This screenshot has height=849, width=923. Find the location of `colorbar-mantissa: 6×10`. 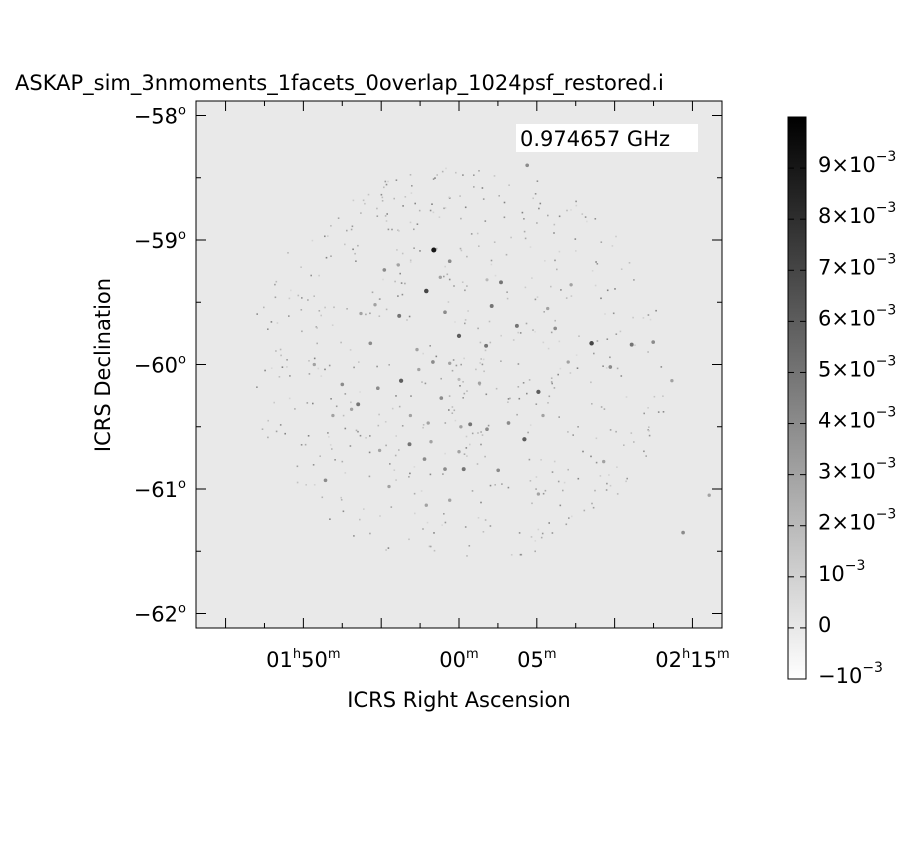

colorbar-mantissa: 6×10 is located at coordinates (847, 318).